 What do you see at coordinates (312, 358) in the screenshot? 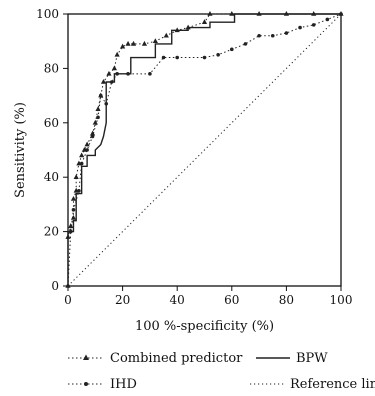
I see `legend-label-bpw: BPW` at bounding box center [312, 358].